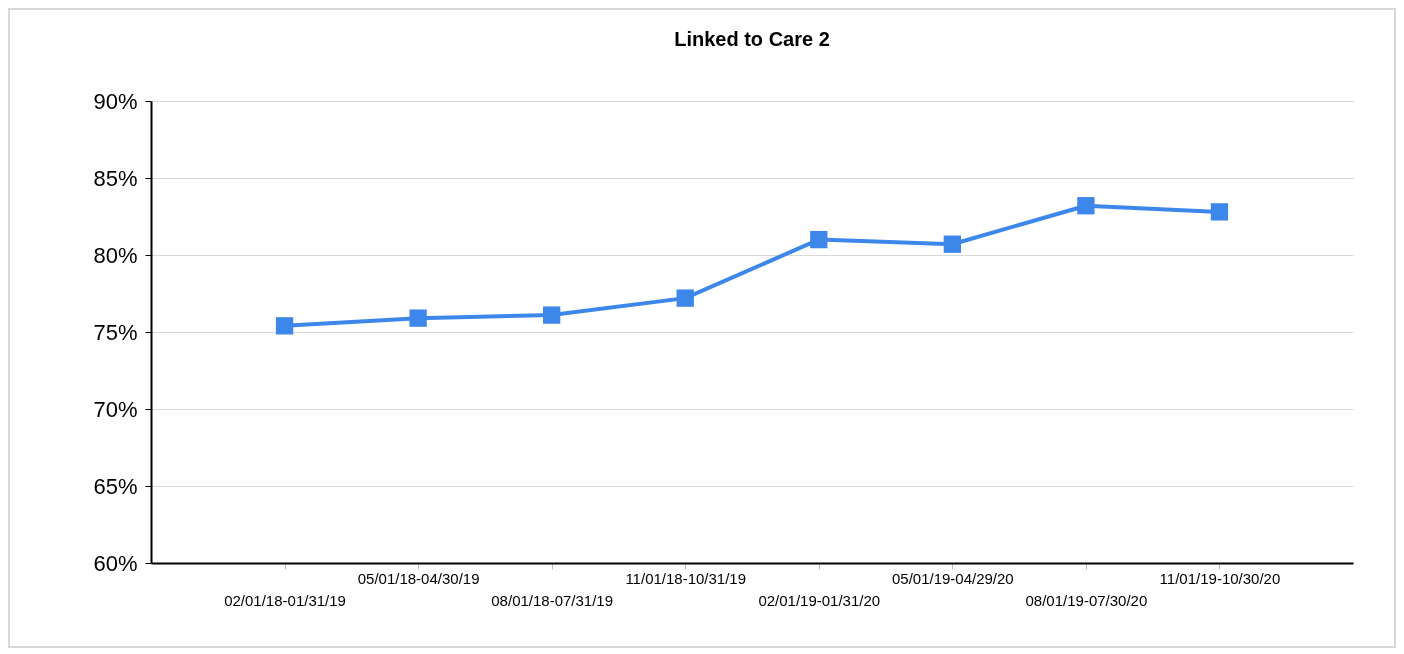 The height and width of the screenshot is (654, 1404). Describe the element at coordinates (115, 178) in the screenshot. I see `y-tick-label: 85%` at that location.